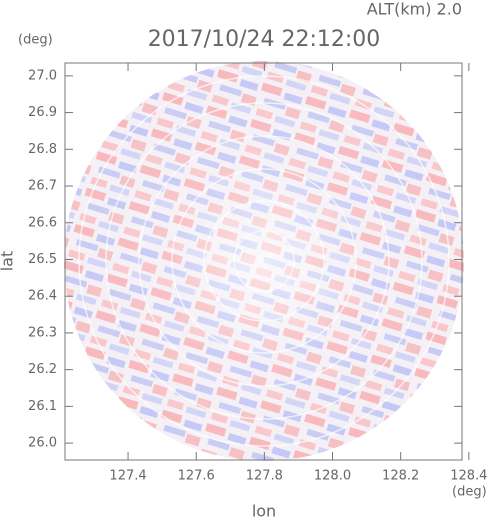 Image resolution: width=491 pixels, height=521 pixels. I want to click on x-tick-label: 128.2, so click(400, 476).